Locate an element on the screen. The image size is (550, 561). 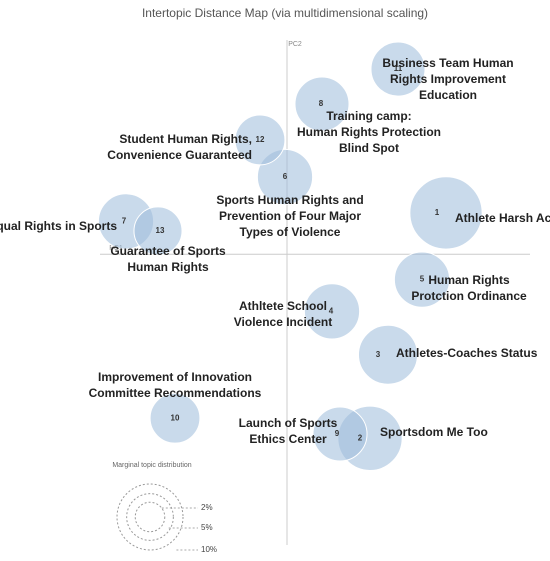
topic-number: 4 is located at coordinates (331, 310).